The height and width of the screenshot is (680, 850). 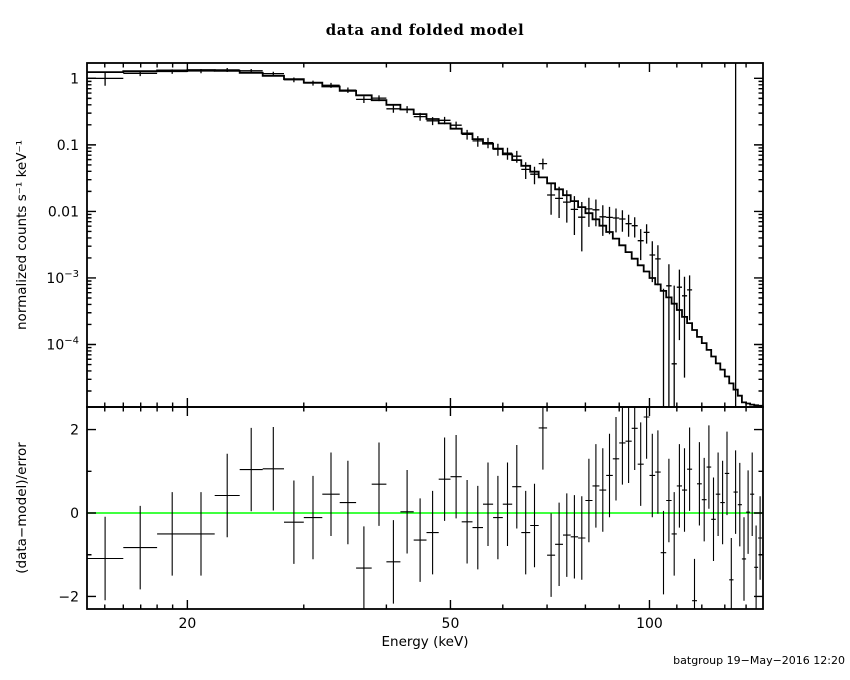 What do you see at coordinates (22, 235) in the screenshot?
I see `y-axis-label-spectrum: normalized counts s⁻¹ keV⁻¹` at bounding box center [22, 235].